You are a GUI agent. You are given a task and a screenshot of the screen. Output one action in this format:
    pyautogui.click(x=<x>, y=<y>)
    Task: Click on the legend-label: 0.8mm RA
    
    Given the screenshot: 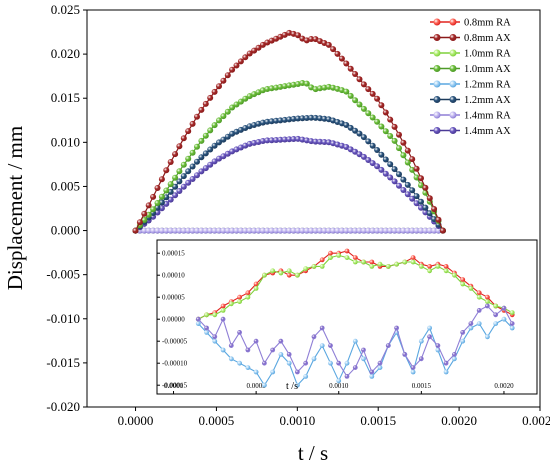 What is the action you would take?
    pyautogui.click(x=487, y=23)
    